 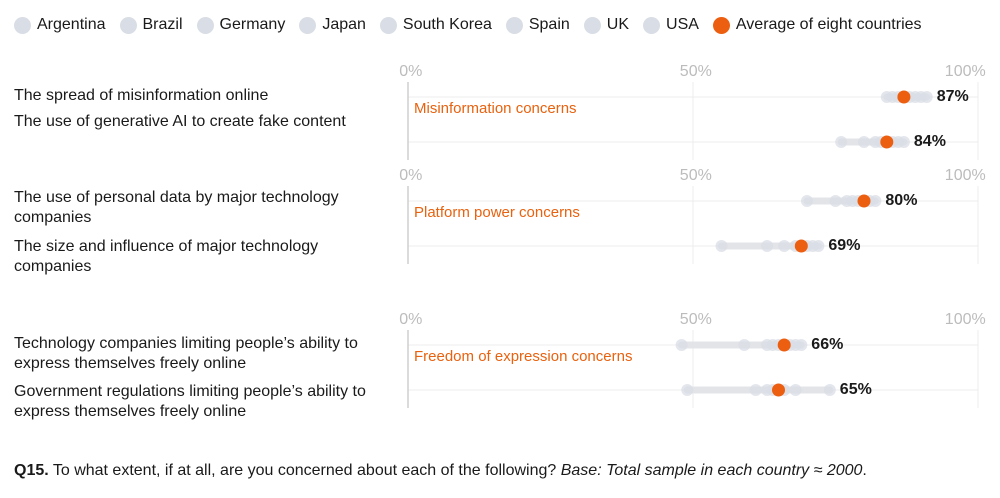 I want to click on average-value-label: 66%, so click(x=827, y=344).